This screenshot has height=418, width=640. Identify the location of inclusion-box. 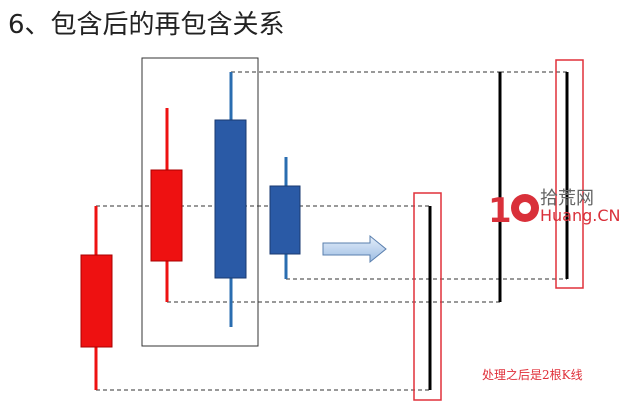
(200, 202).